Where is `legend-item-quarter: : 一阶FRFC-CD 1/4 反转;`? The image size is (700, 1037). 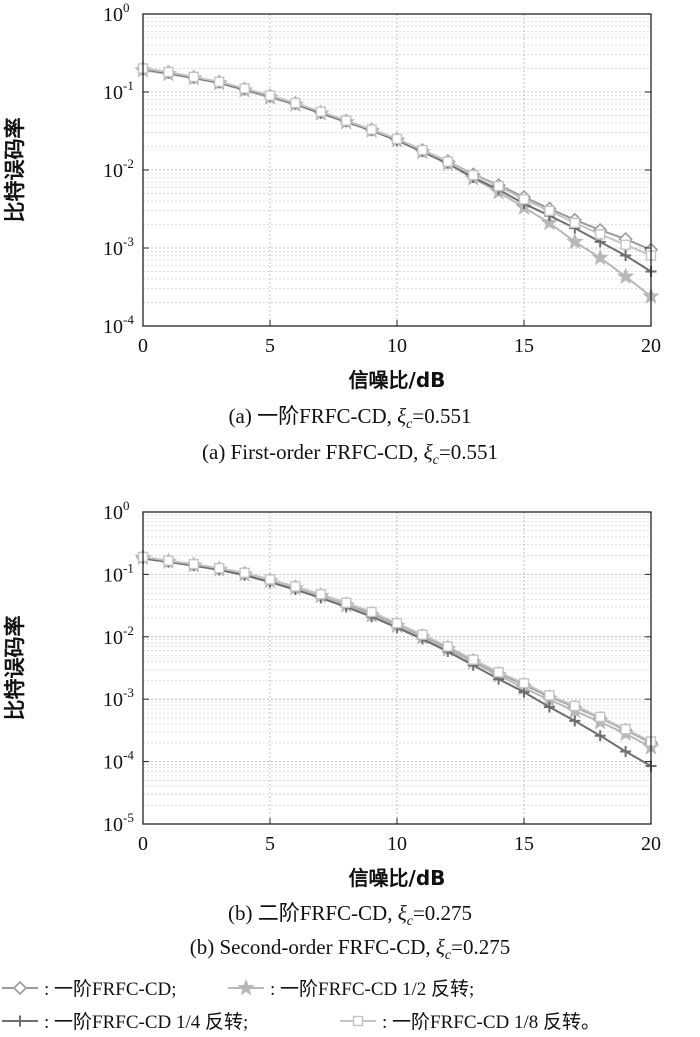 legend-item-quarter: : 一阶FRFC-CD 1/4 反转; is located at coordinates (125, 1022).